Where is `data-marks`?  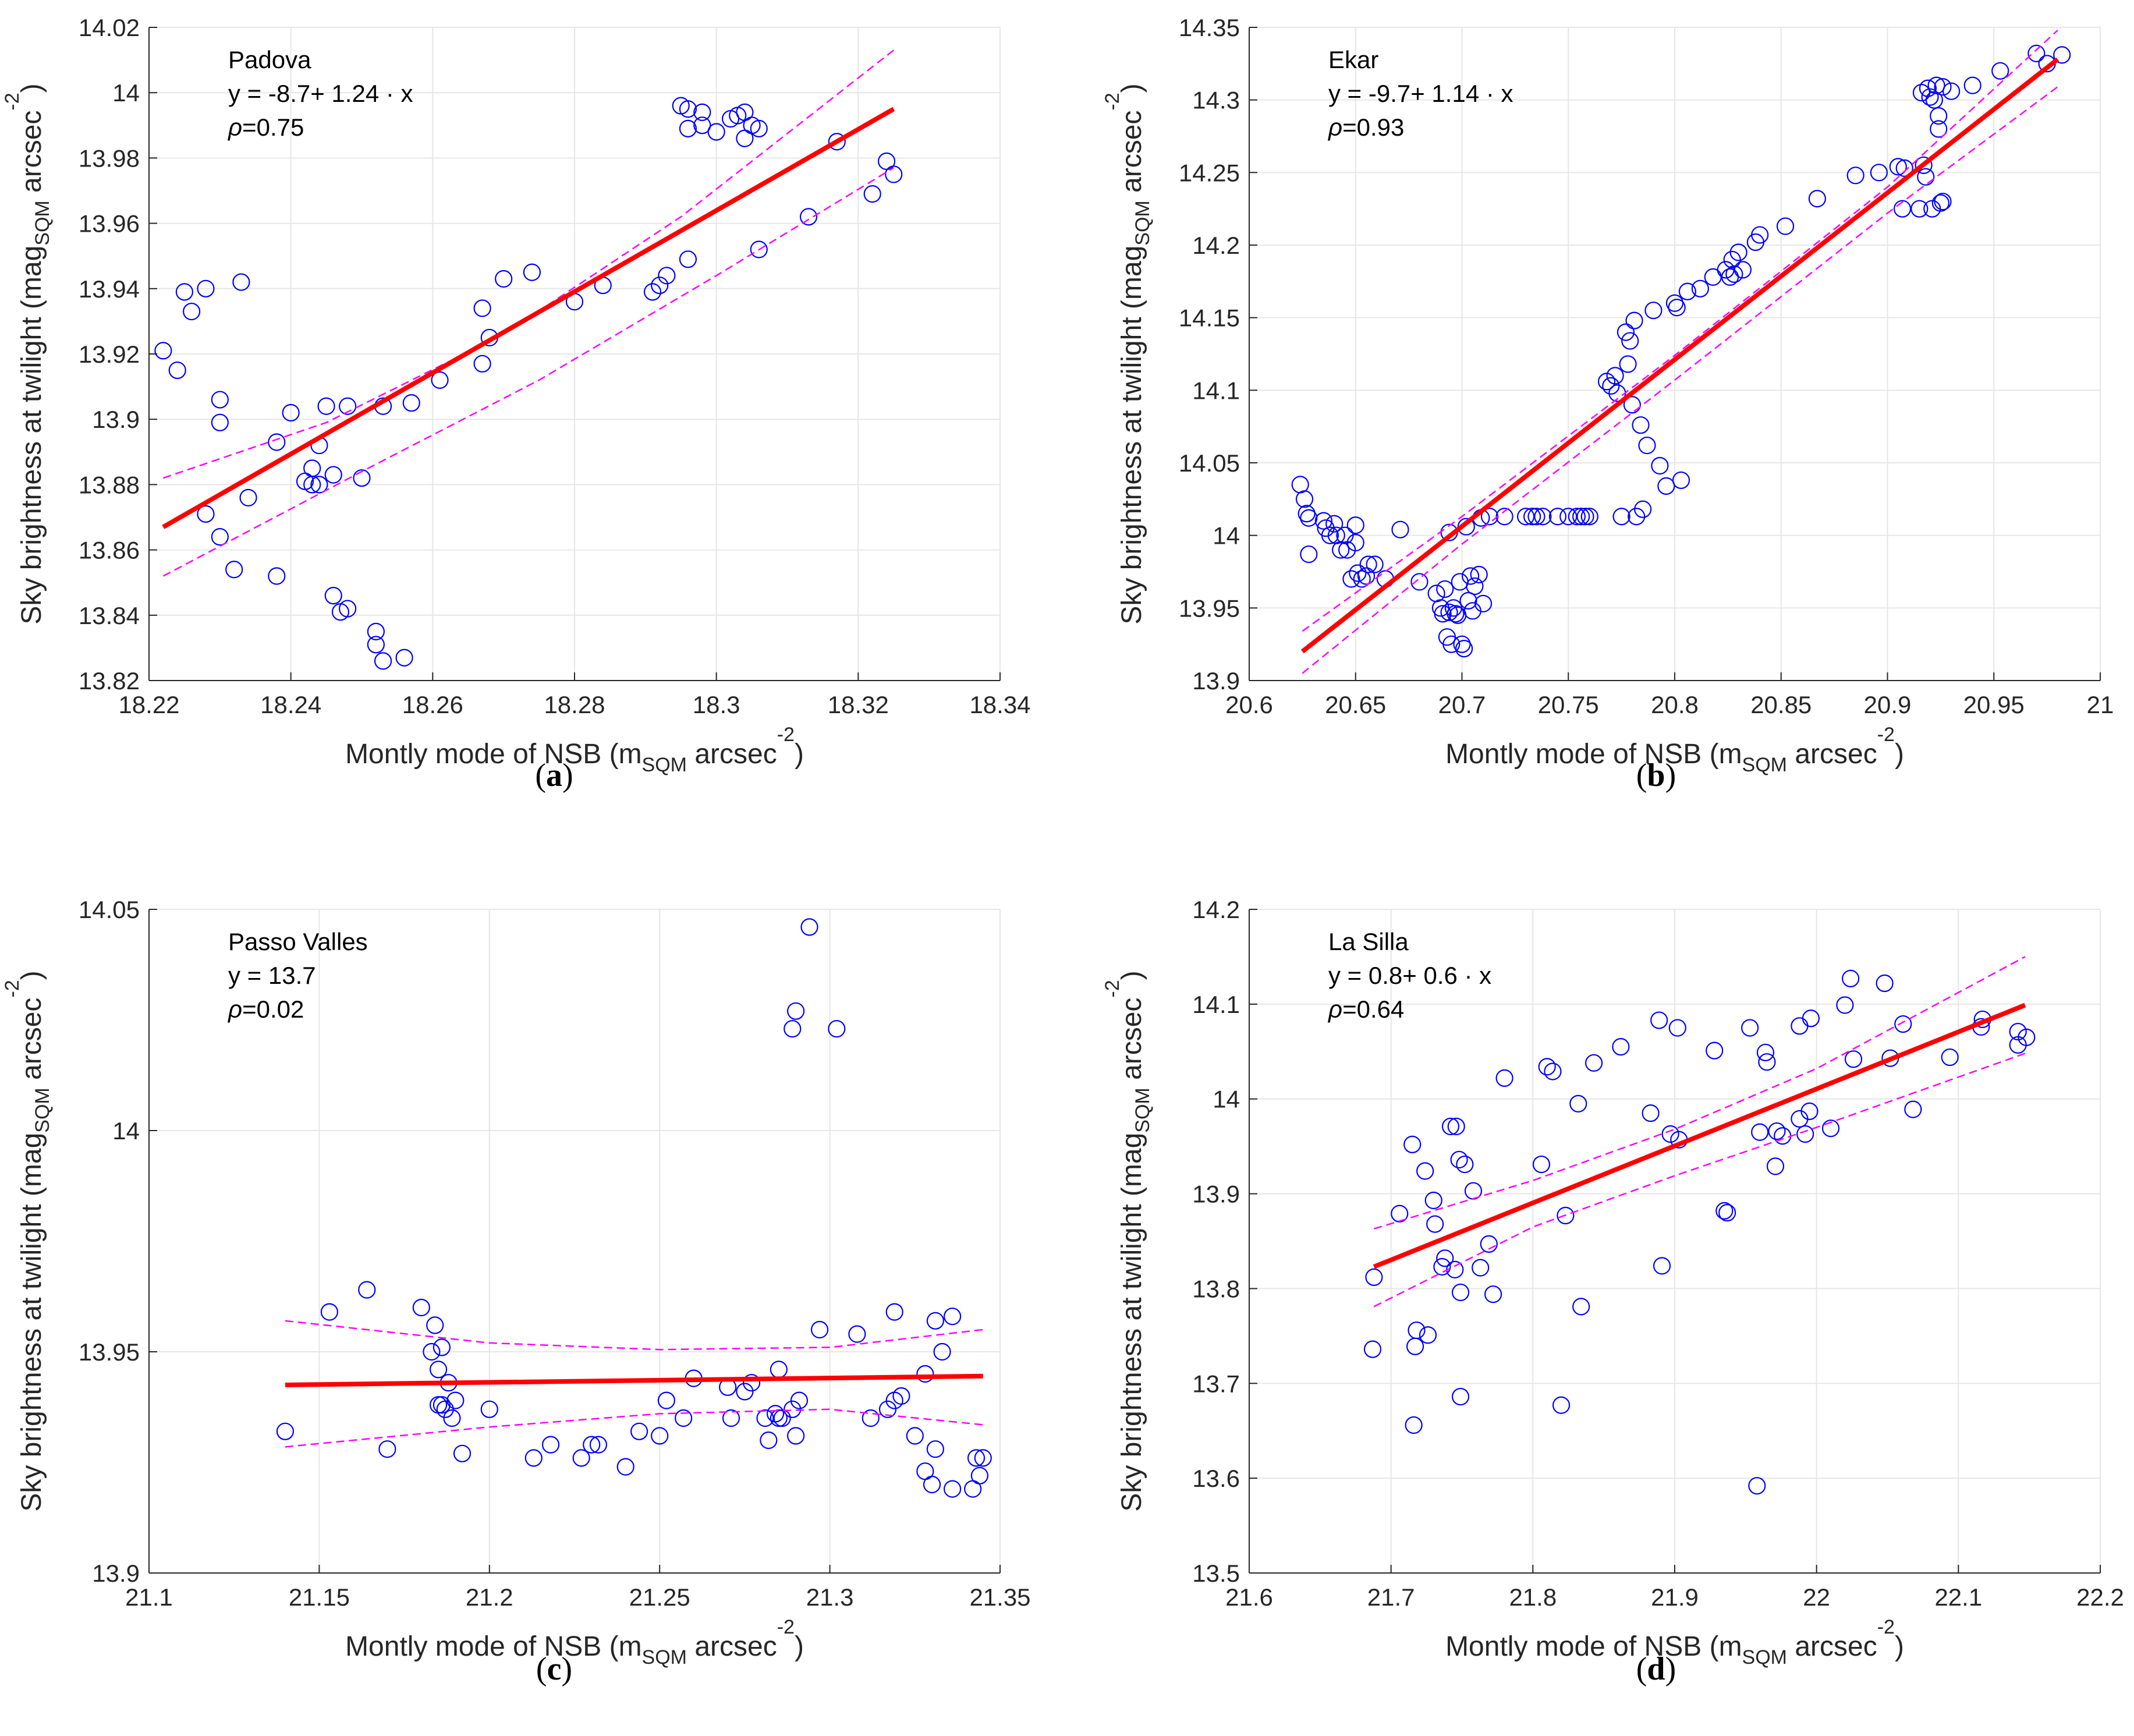 data-marks is located at coordinates (1681, 352).